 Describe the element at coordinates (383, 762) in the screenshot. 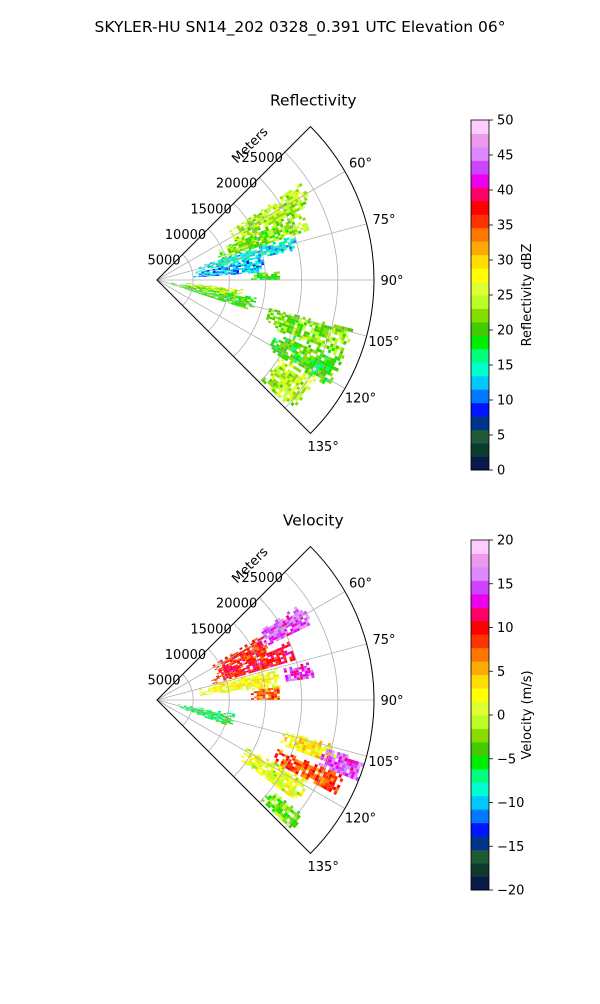

I see `theta-tick-label: 105°` at that location.